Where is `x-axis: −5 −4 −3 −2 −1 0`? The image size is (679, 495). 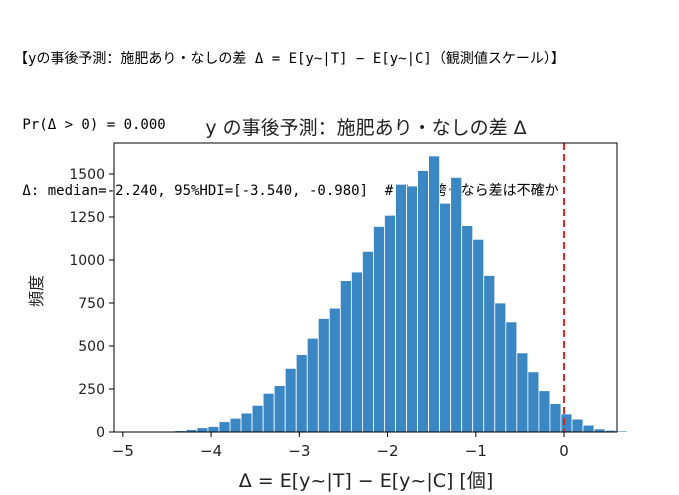
x-axis: −5 −4 −3 −2 −1 0 is located at coordinates (340, 446).